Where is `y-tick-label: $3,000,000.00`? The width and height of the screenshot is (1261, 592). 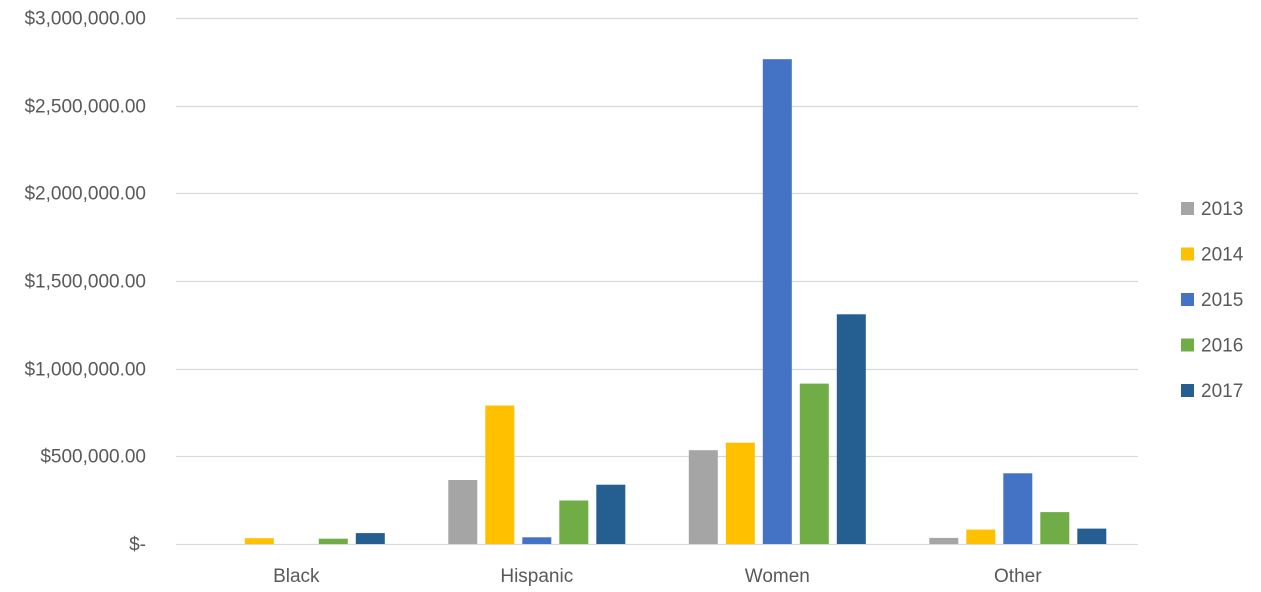
y-tick-label: $3,000,000.00 is located at coordinates (85, 19).